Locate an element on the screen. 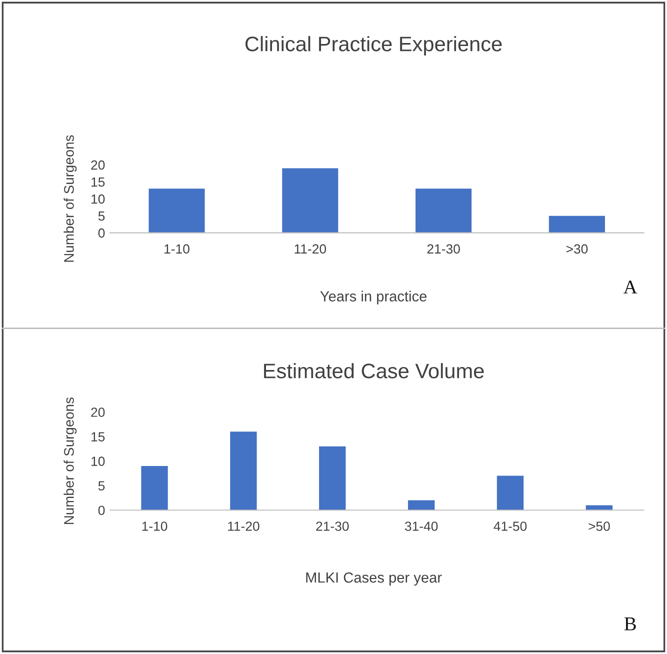 This screenshot has height=654, width=667. text: A is located at coordinates (630, 287).